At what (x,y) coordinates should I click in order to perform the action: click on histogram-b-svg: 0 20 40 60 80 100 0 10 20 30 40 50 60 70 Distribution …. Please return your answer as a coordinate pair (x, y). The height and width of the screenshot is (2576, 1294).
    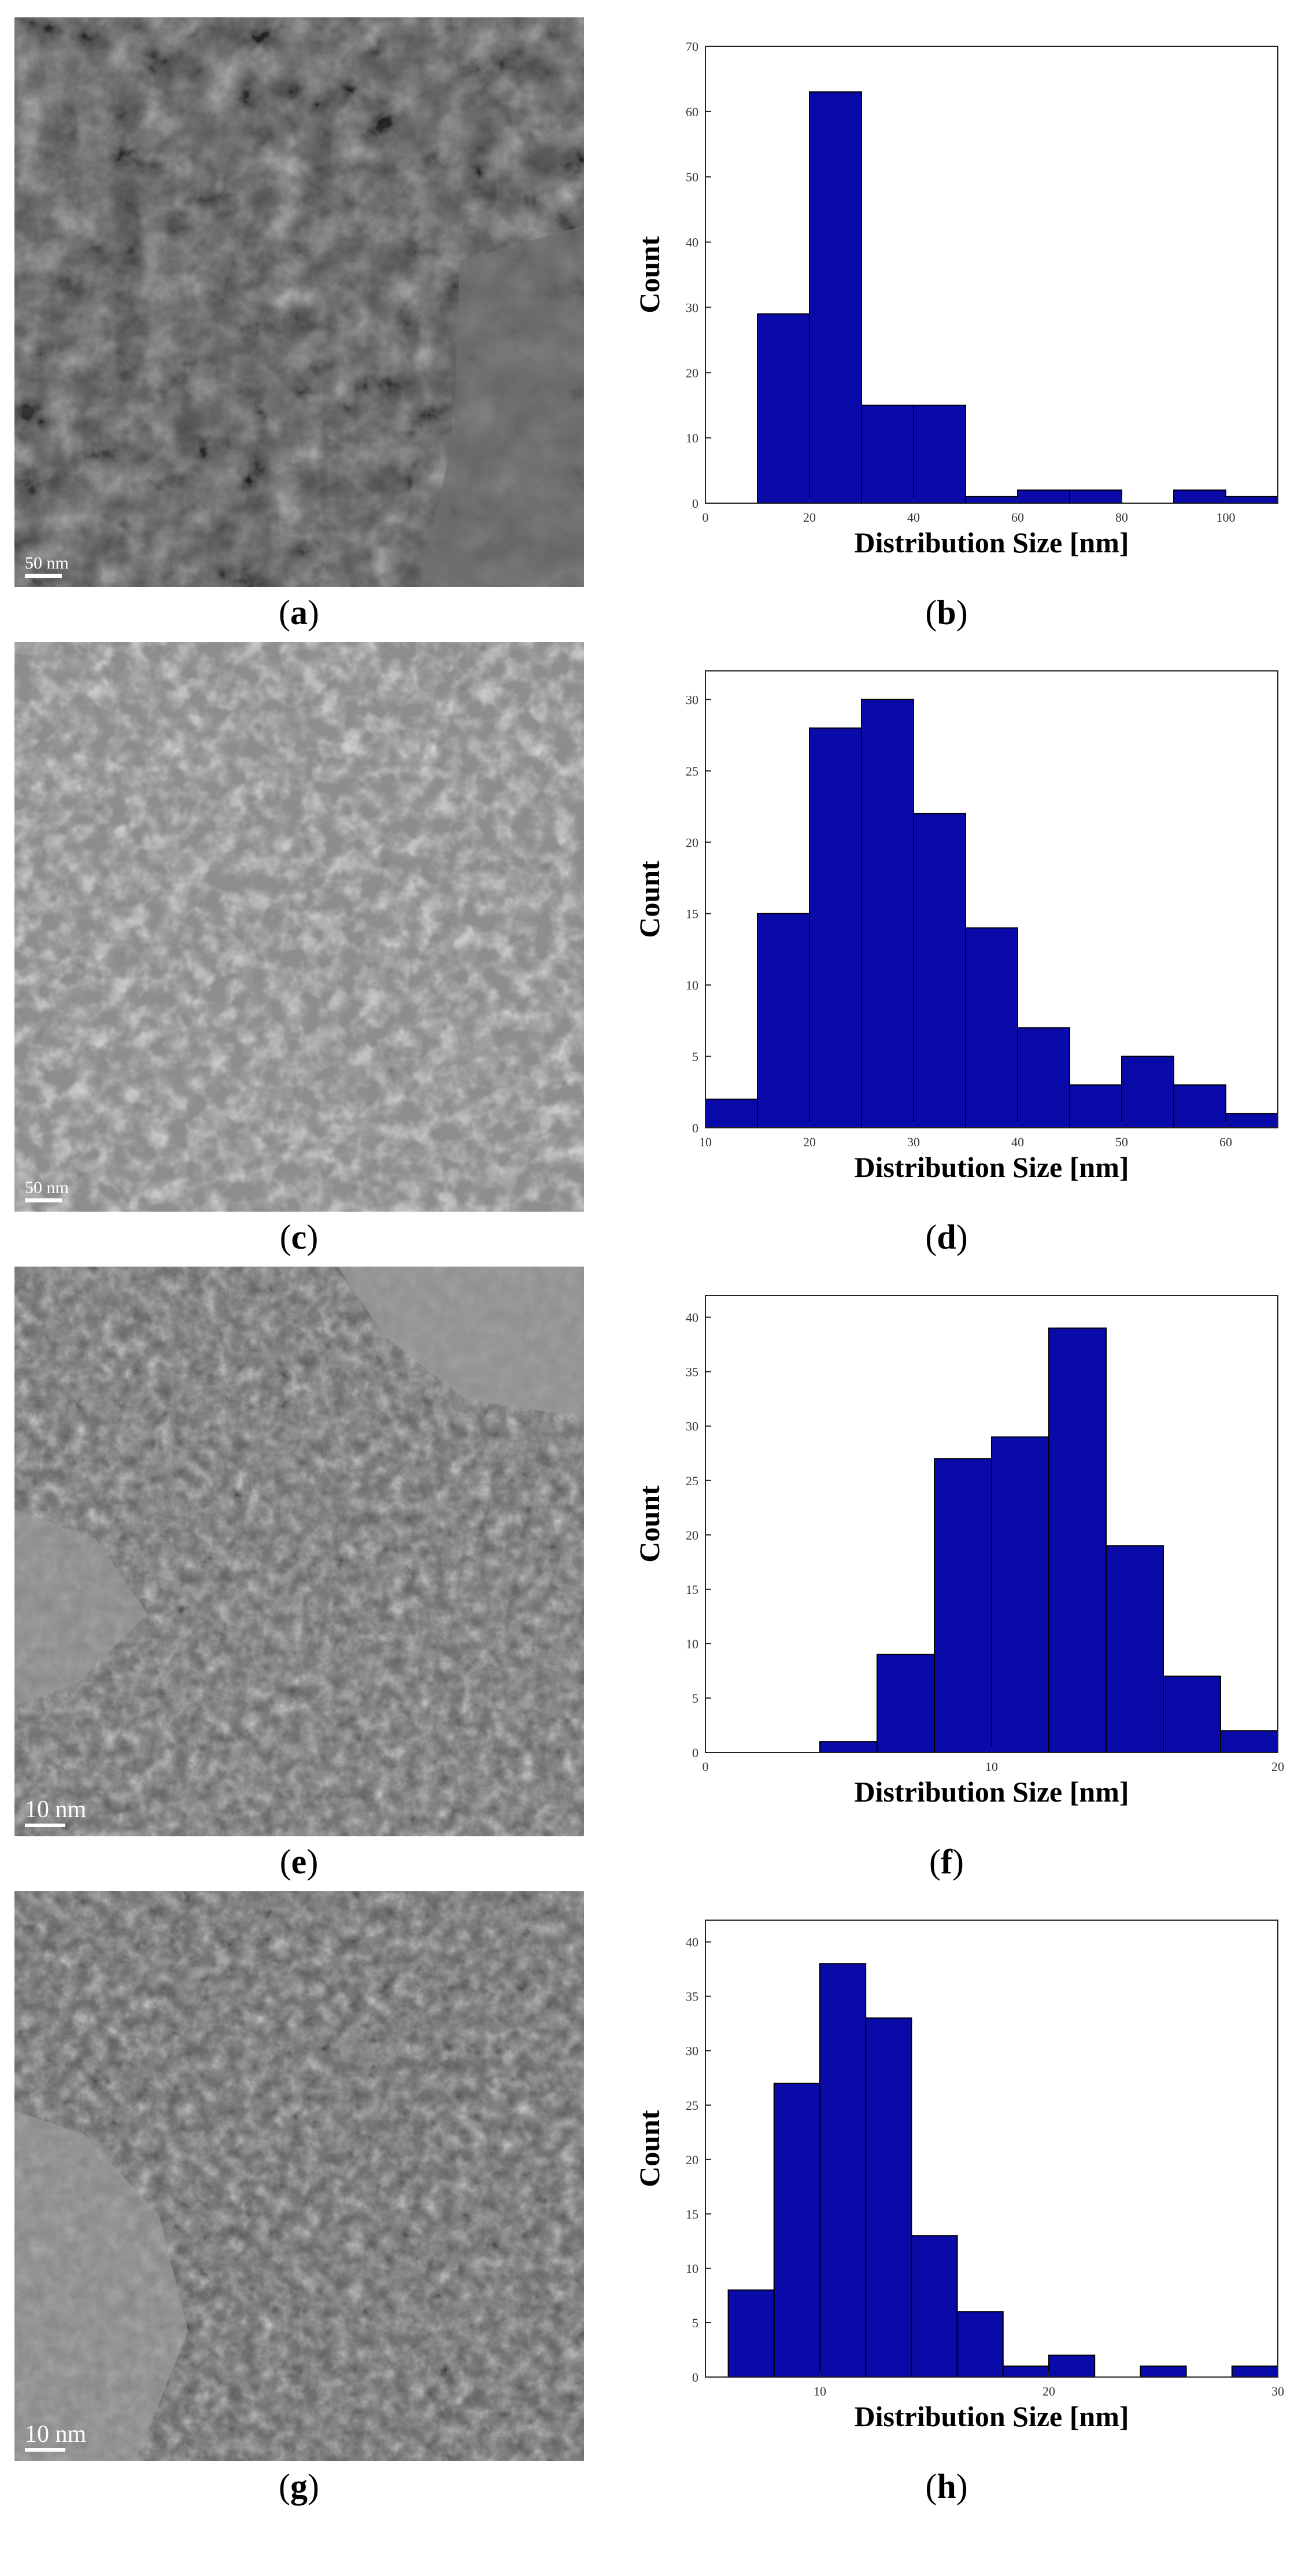
    Looking at the image, I should click on (955, 299).